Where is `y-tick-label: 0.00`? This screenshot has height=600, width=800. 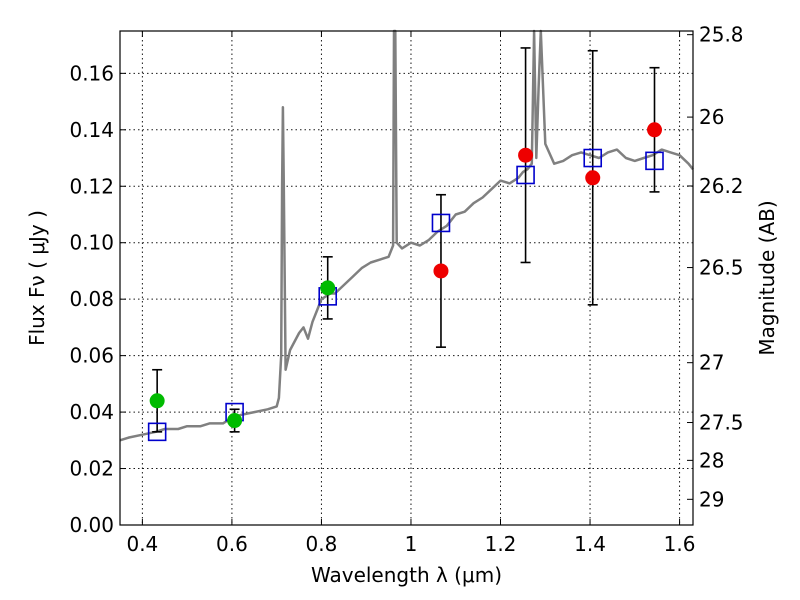
y-tick-label: 0.00 is located at coordinates (91, 525).